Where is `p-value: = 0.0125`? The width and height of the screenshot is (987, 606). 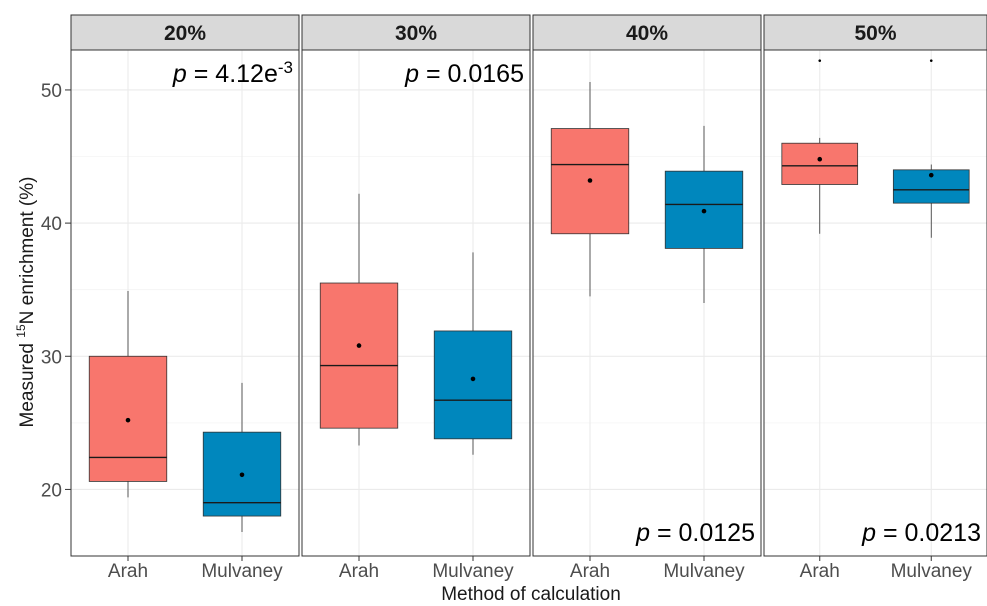
p-value: = 0.0125 is located at coordinates (702, 533).